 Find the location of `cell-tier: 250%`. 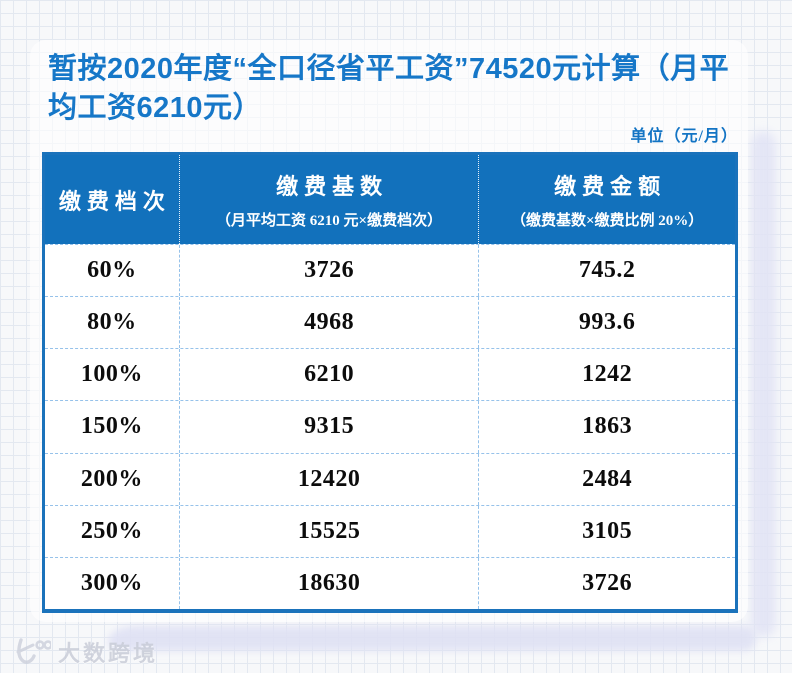

cell-tier: 250% is located at coordinates (111, 530).